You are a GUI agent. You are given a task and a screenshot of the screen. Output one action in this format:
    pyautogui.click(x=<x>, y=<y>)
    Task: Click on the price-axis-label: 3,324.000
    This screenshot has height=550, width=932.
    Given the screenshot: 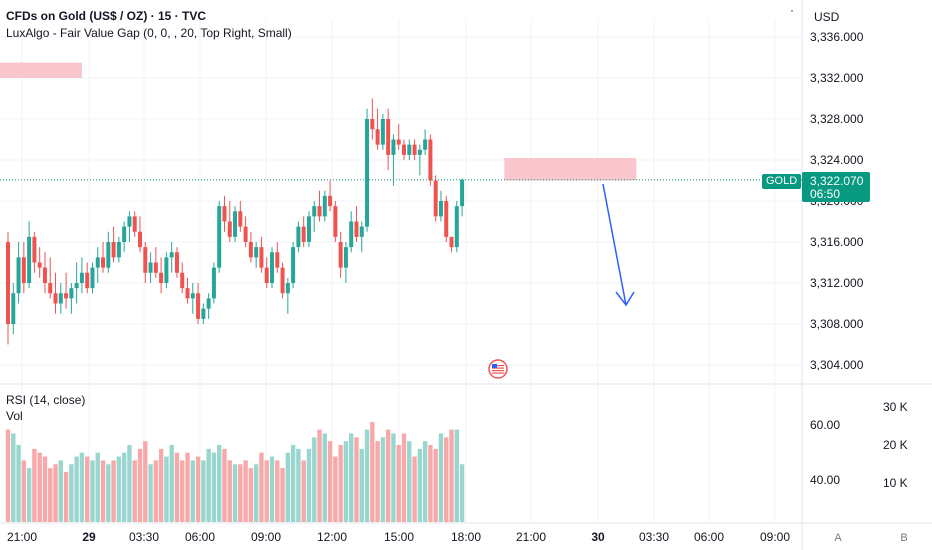 What is the action you would take?
    pyautogui.click(x=837, y=160)
    